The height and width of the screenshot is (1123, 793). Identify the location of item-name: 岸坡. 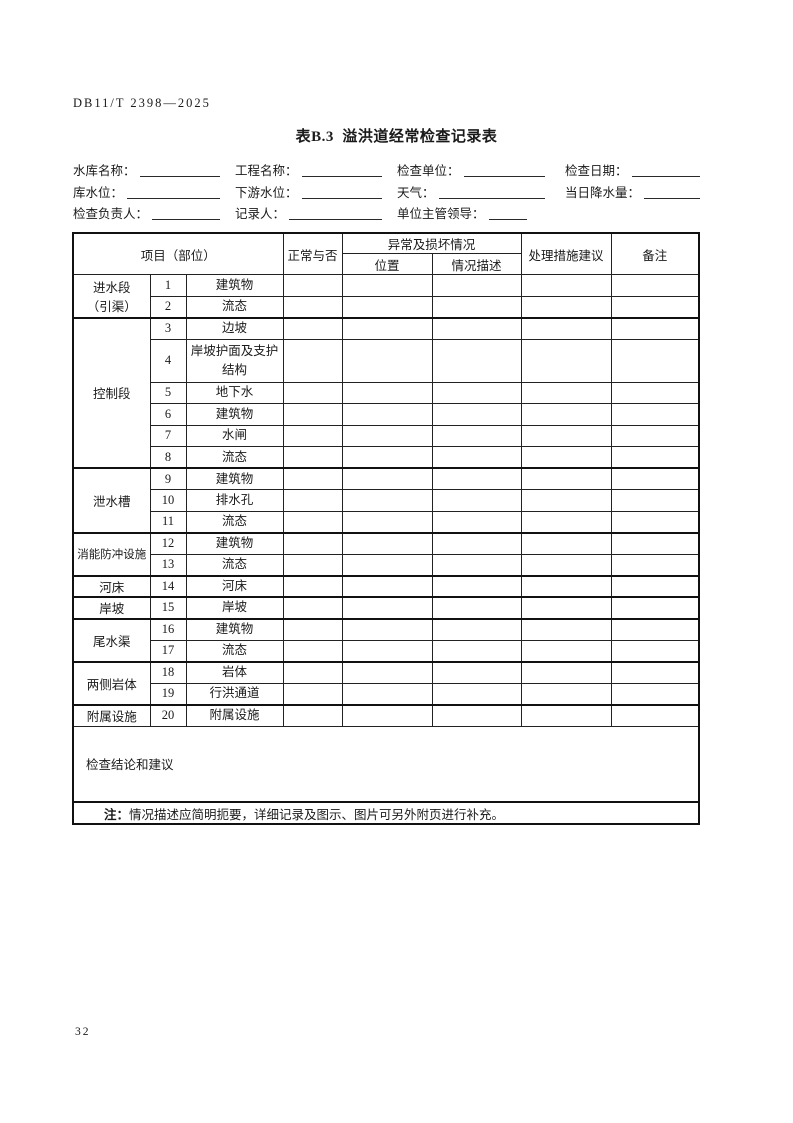
(234, 607).